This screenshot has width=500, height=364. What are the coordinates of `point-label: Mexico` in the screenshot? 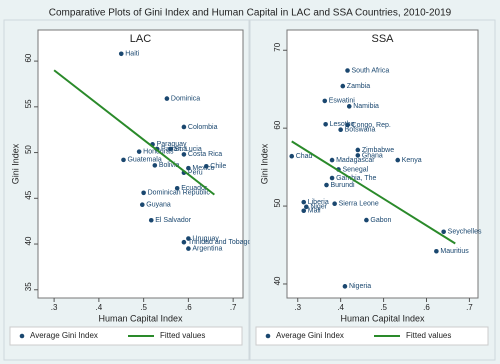 It's located at (203, 168).